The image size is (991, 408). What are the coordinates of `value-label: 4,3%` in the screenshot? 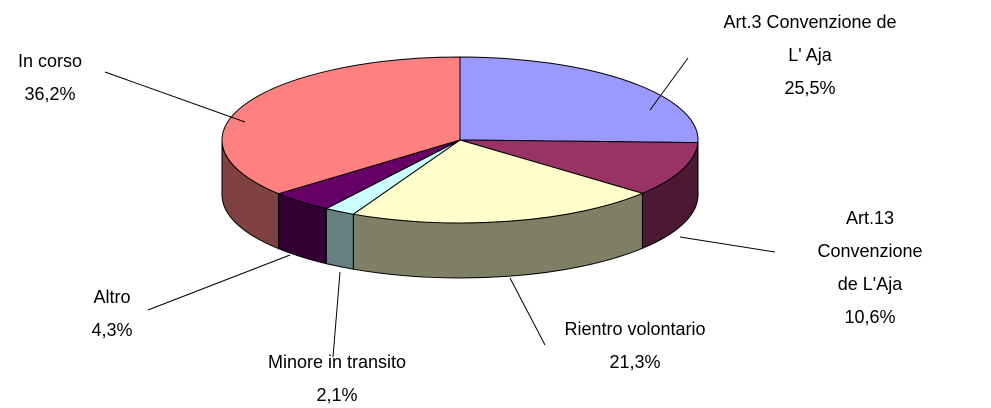 It's located at (112, 330).